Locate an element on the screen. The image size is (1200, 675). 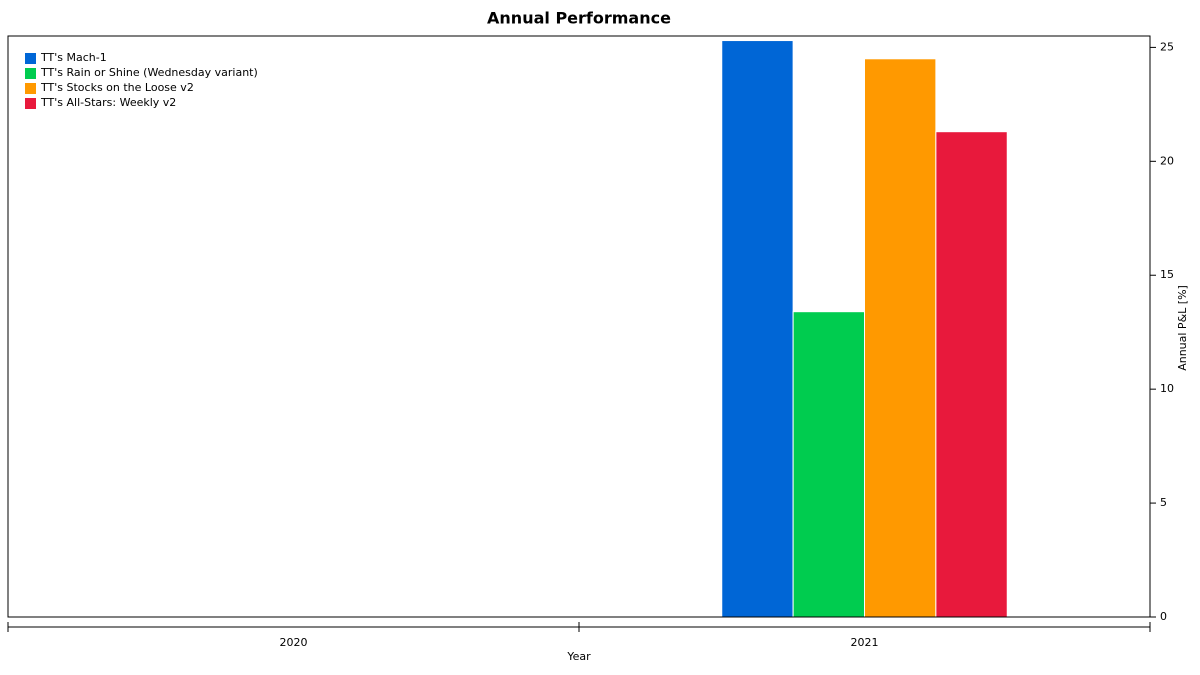
legend-label: TT's Stocks on the Loose v2 is located at coordinates (117, 87).